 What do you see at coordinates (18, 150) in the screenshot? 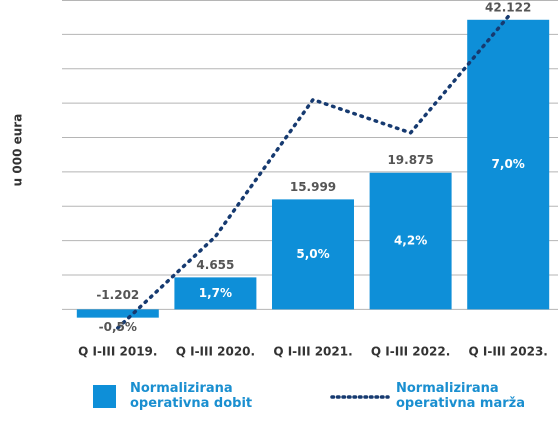
I see `y-axis-label: u 000 eura` at bounding box center [18, 150].